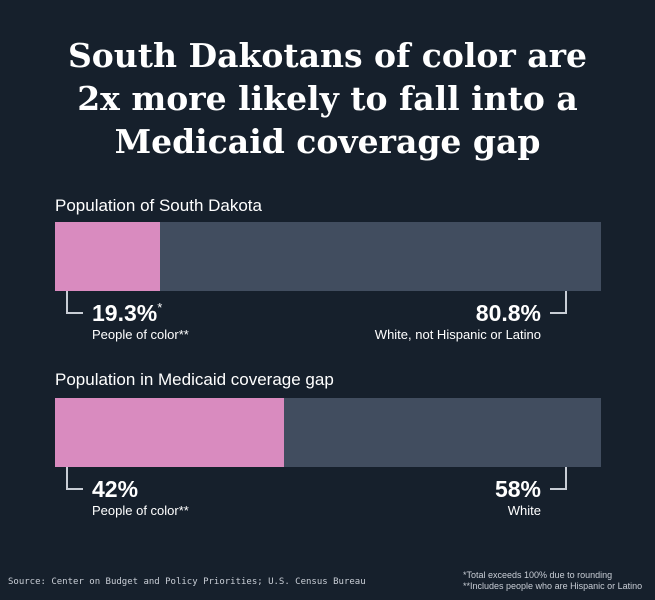 This screenshot has height=600, width=655. I want to click on chart-subtitle: Population in Medicaid coverage gap, so click(194, 379).